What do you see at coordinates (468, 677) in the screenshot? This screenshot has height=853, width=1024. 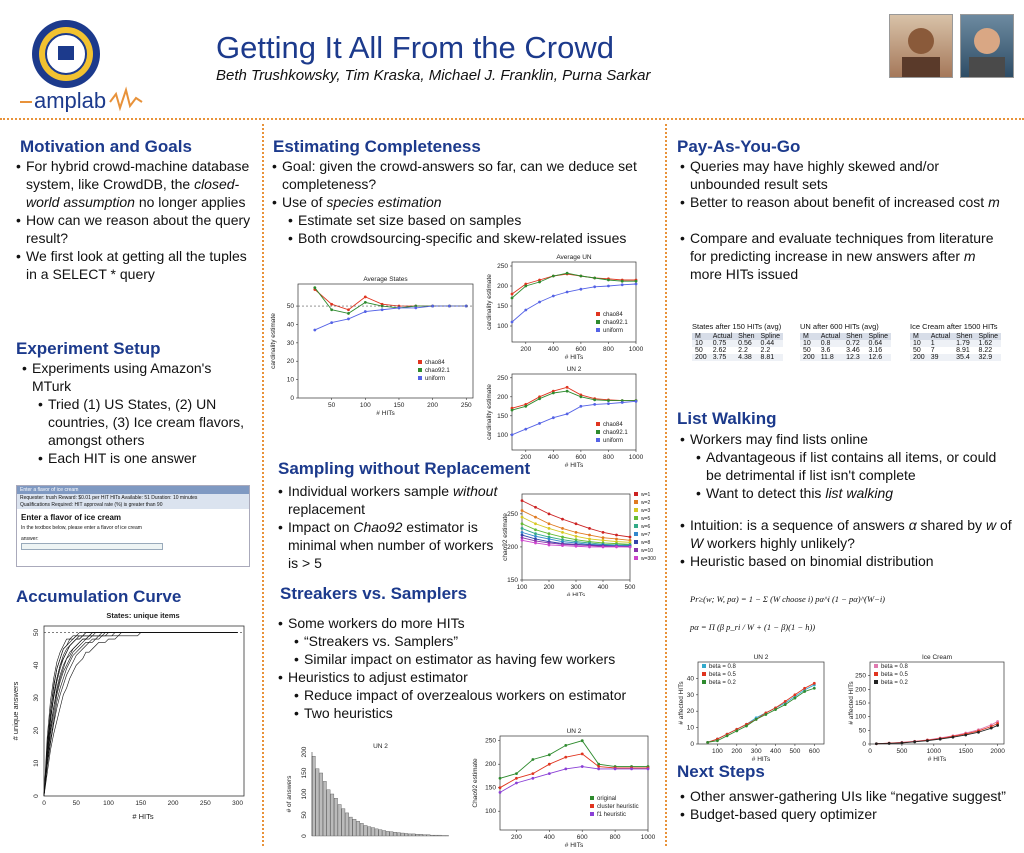 I see `list-item: Heuristics to adjust estimator` at bounding box center [468, 677].